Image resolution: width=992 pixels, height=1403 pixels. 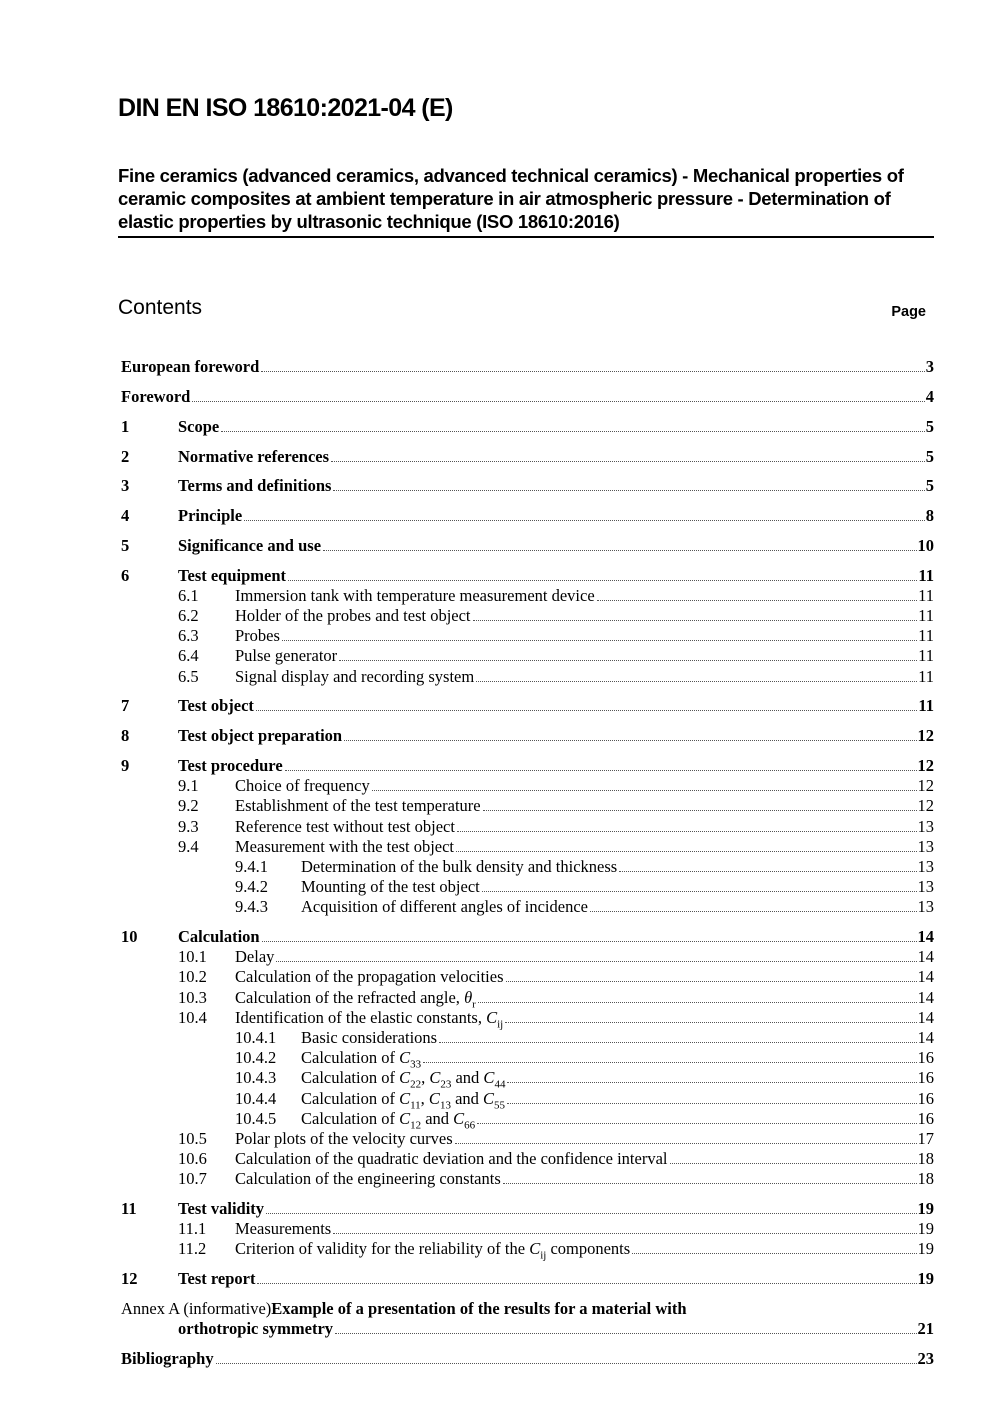 I want to click on toc-entry: 12 Test report 19, so click(x=527, y=1279).